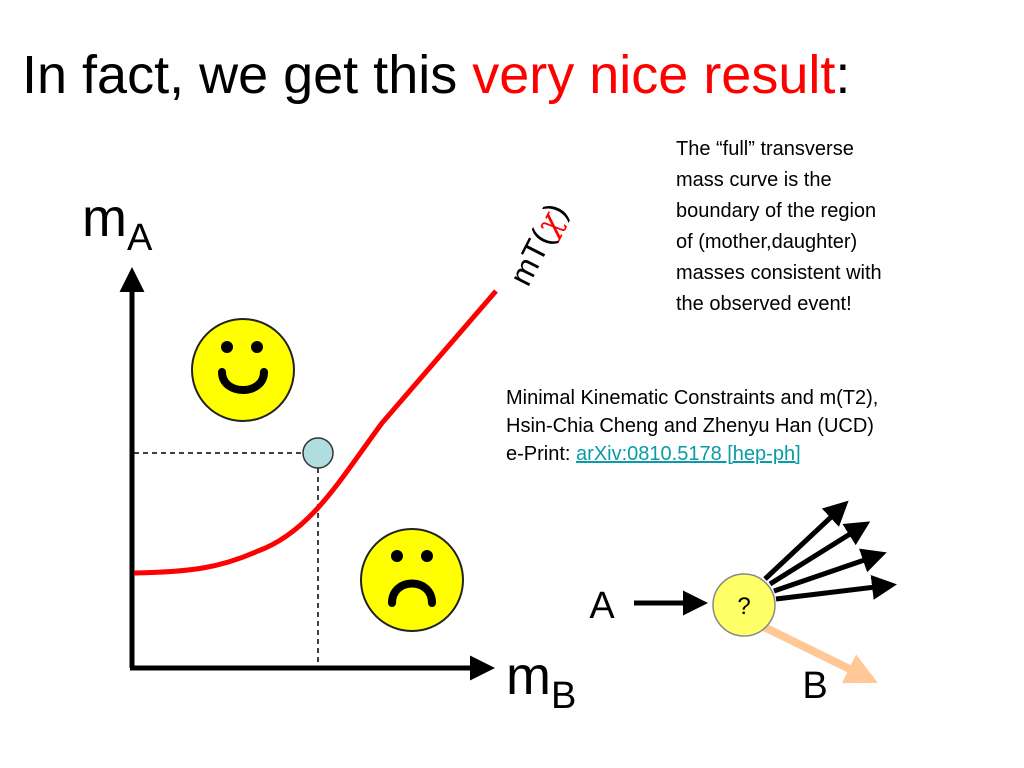  Describe the element at coordinates (243, 370) in the screenshot. I see `happy-face-icon` at that location.